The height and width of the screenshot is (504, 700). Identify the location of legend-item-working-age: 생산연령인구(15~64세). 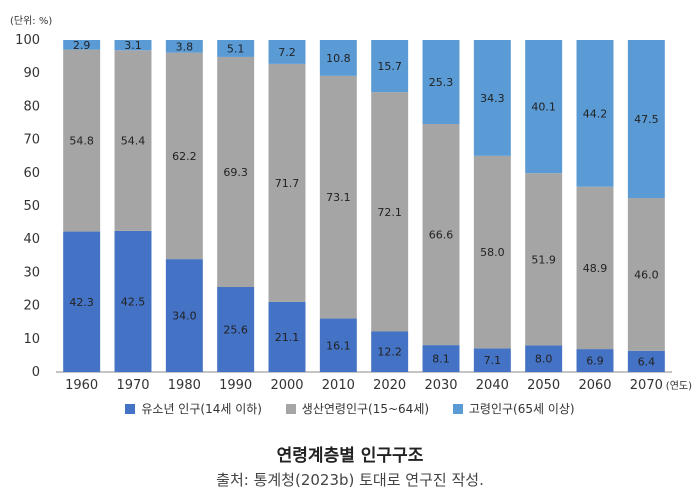
(357, 408).